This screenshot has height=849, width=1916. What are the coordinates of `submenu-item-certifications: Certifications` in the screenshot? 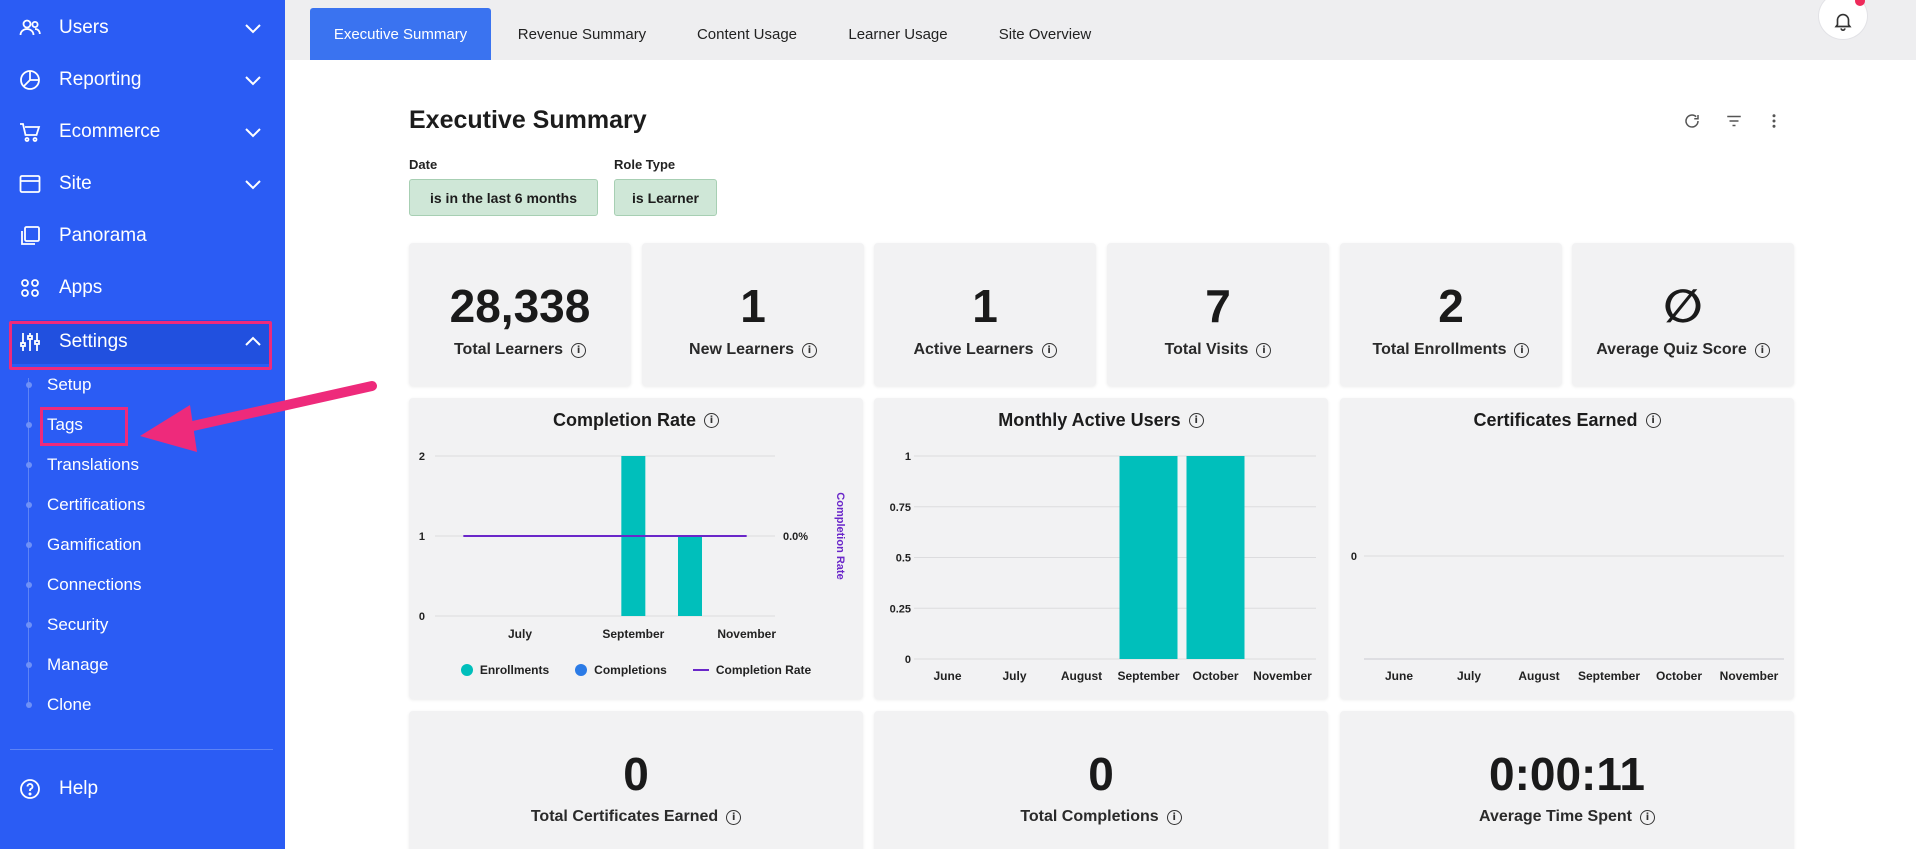 It's located at (85, 505).